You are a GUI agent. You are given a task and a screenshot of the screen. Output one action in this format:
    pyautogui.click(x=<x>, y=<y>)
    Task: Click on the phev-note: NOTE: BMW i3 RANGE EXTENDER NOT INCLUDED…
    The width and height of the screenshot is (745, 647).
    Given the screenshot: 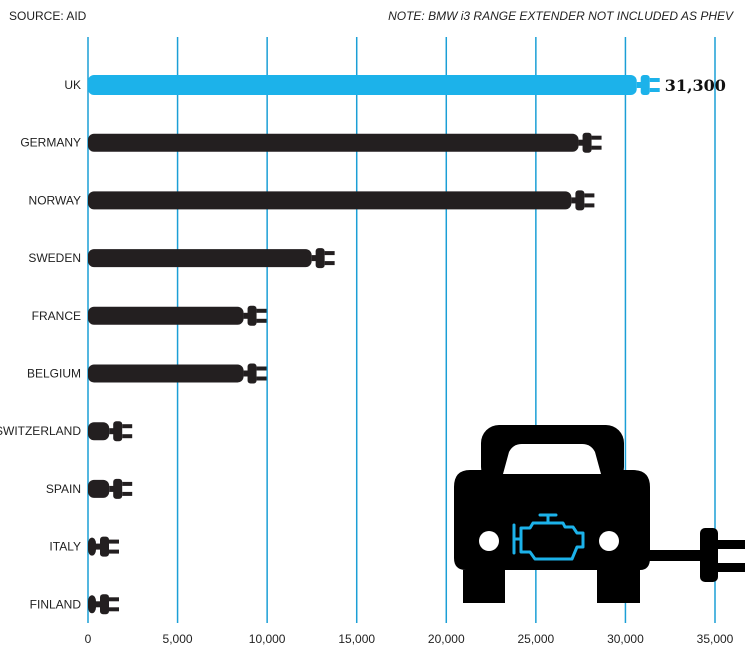 What is the action you would take?
    pyautogui.click(x=560, y=16)
    